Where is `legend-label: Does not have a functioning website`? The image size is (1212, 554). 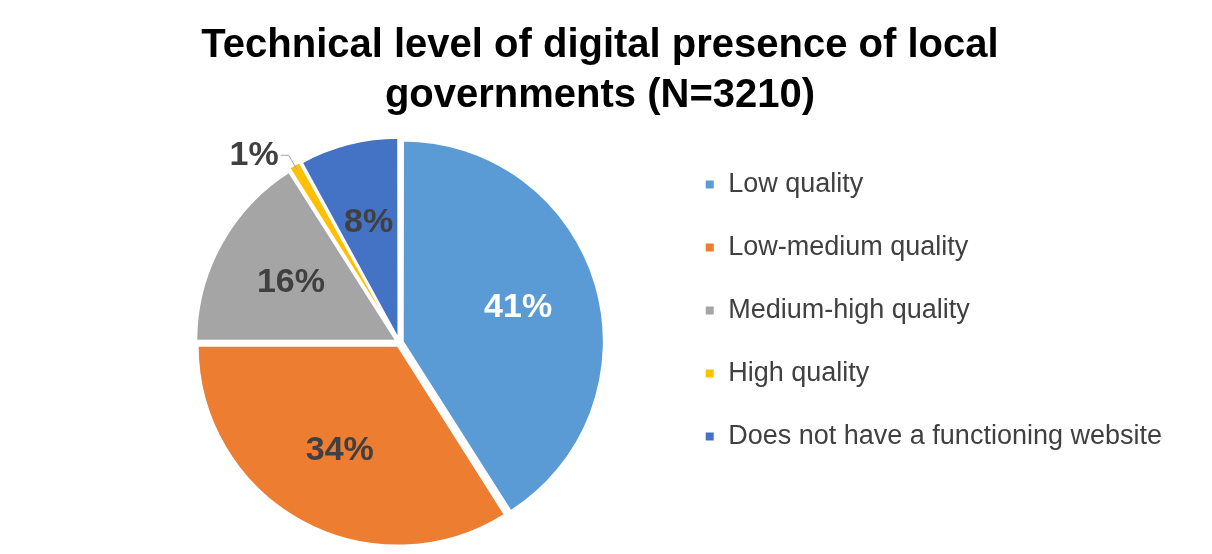 legend-label: Does not have a functioning website is located at coordinates (945, 434).